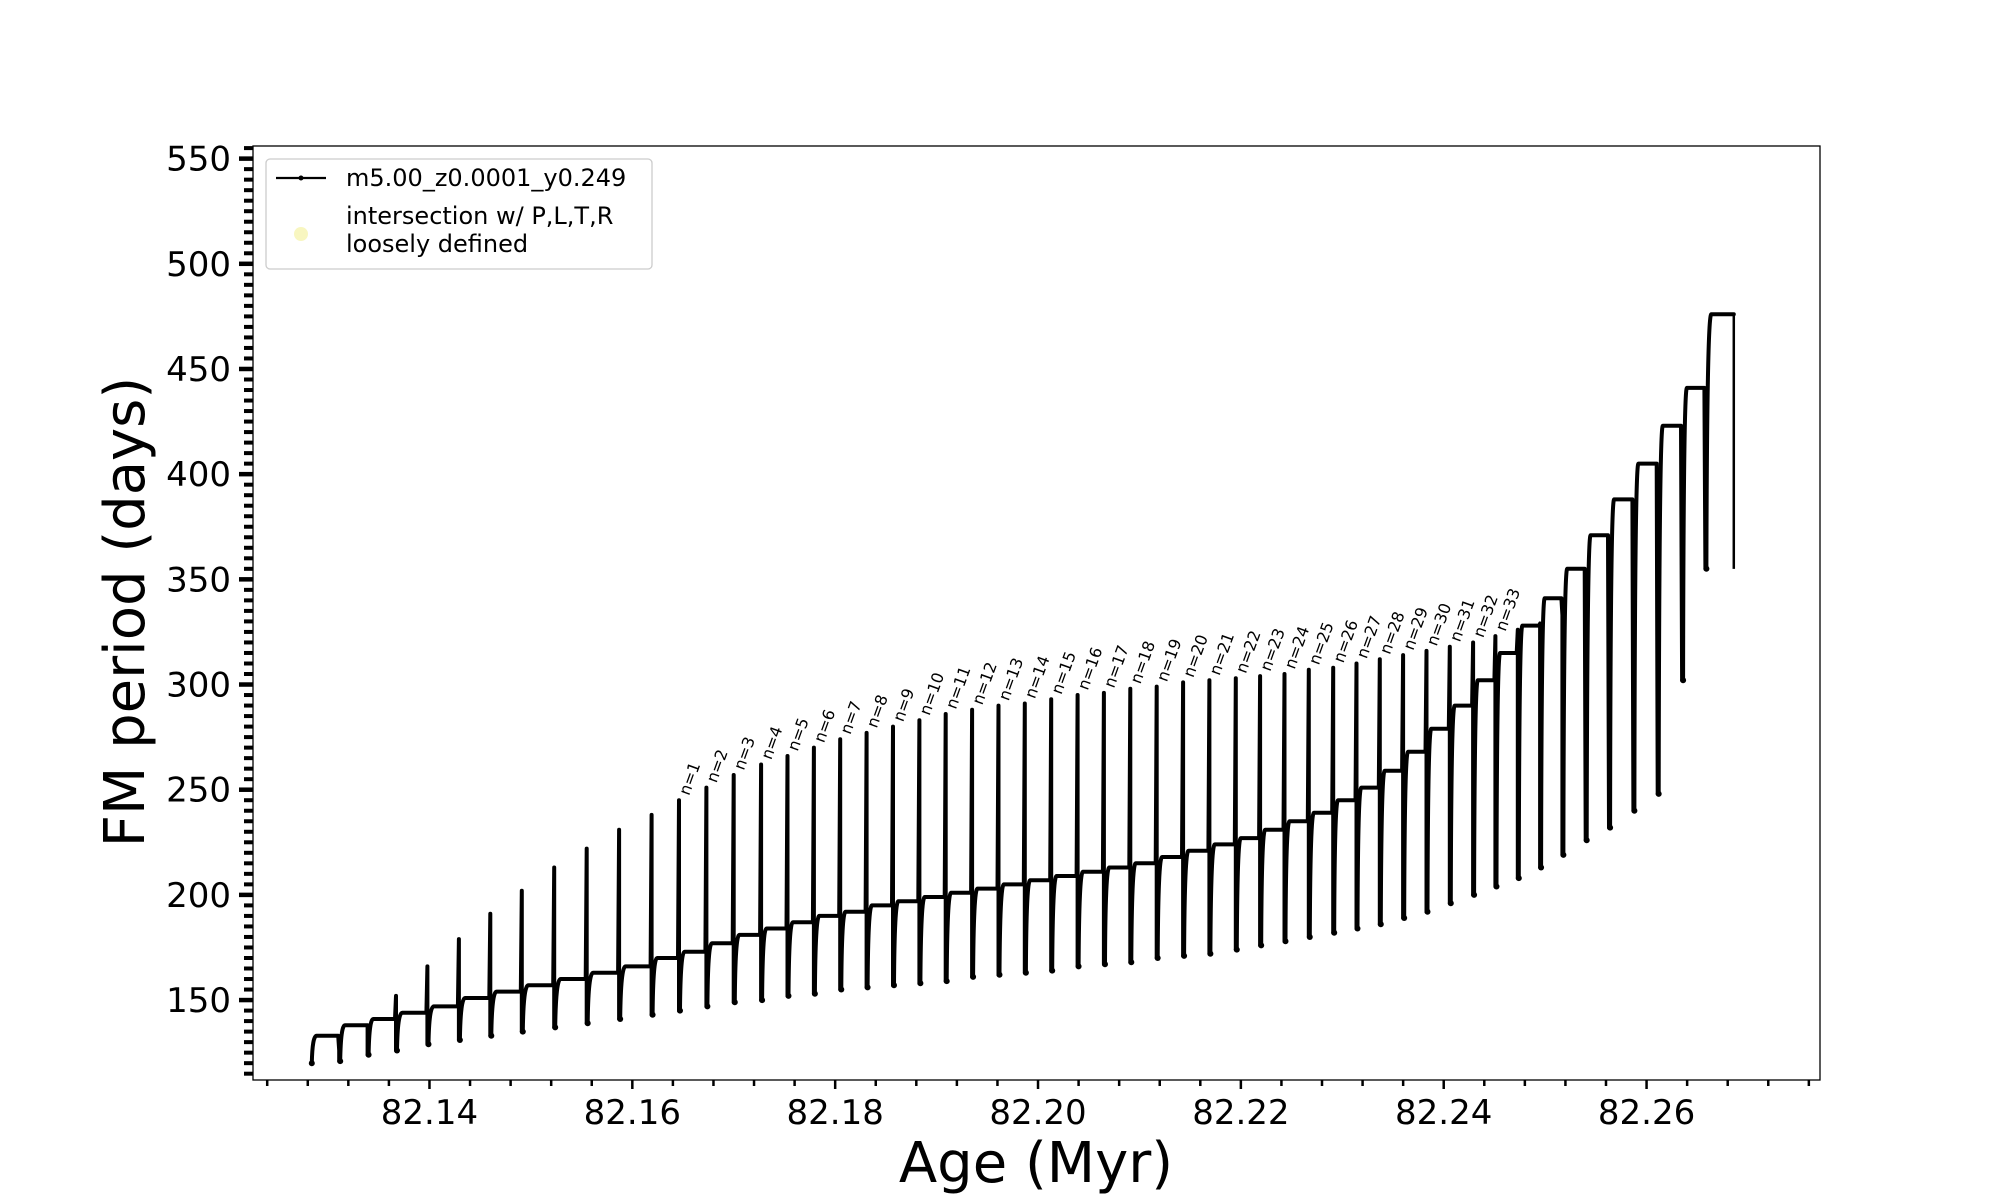  Describe the element at coordinates (479, 216) in the screenshot. I see `legend-label-intersection-line1: intersection w/ P,L,T,R` at that location.